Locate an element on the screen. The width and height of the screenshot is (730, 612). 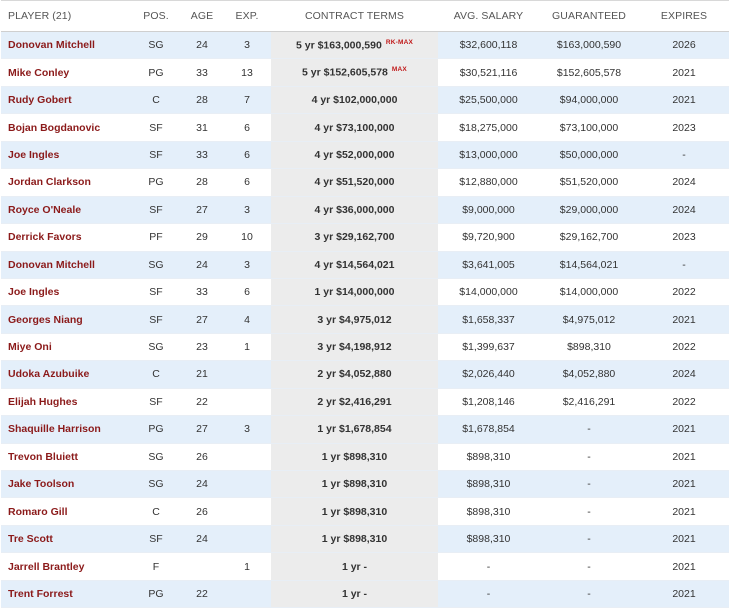
contract-terms-text: 4 yr $52,000,000 is located at coordinates (354, 154).